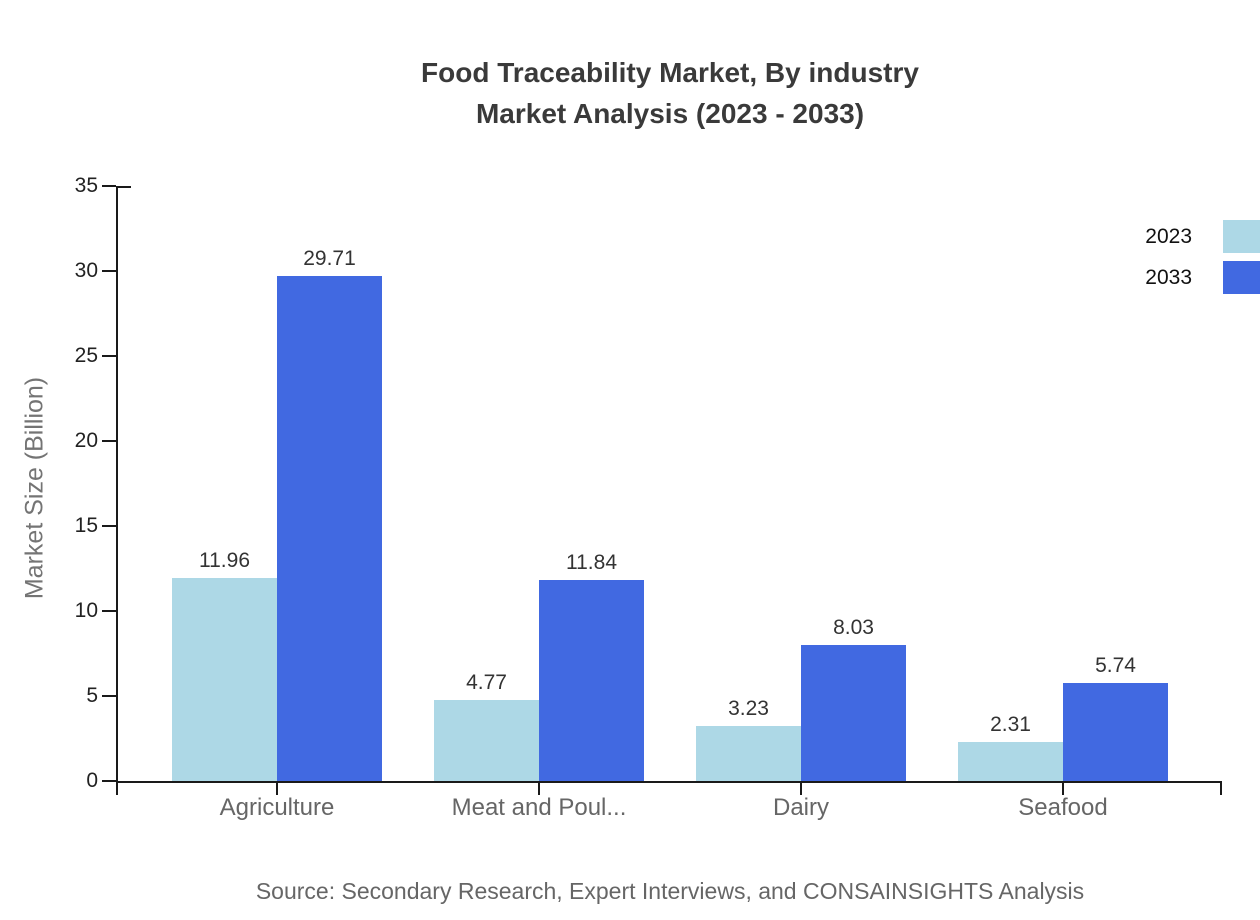 The image size is (1260, 920). Describe the element at coordinates (86, 525) in the screenshot. I see `y-tick-label: 15` at that location.